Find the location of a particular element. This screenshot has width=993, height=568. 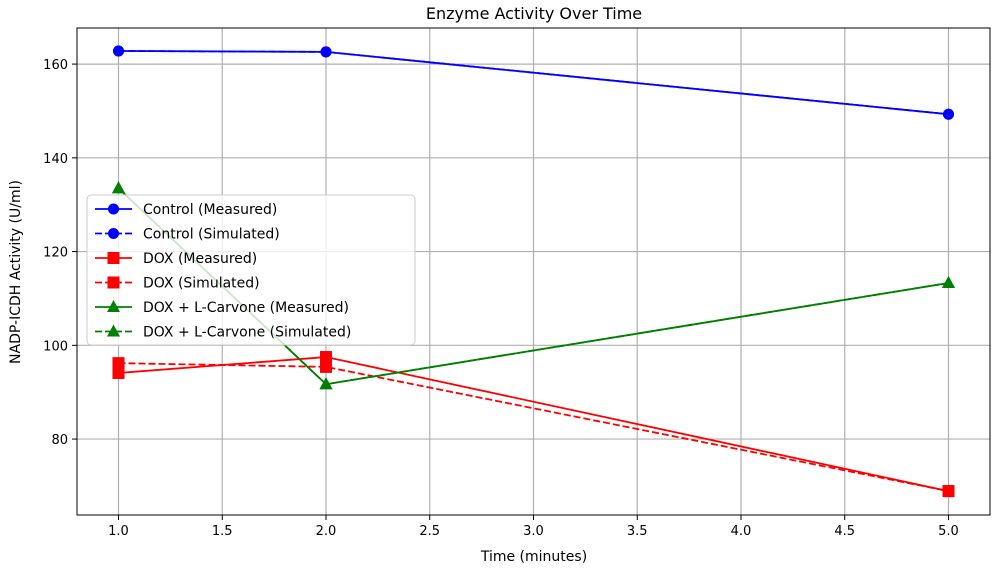

x-tick-label: 4.5 is located at coordinates (844, 531).